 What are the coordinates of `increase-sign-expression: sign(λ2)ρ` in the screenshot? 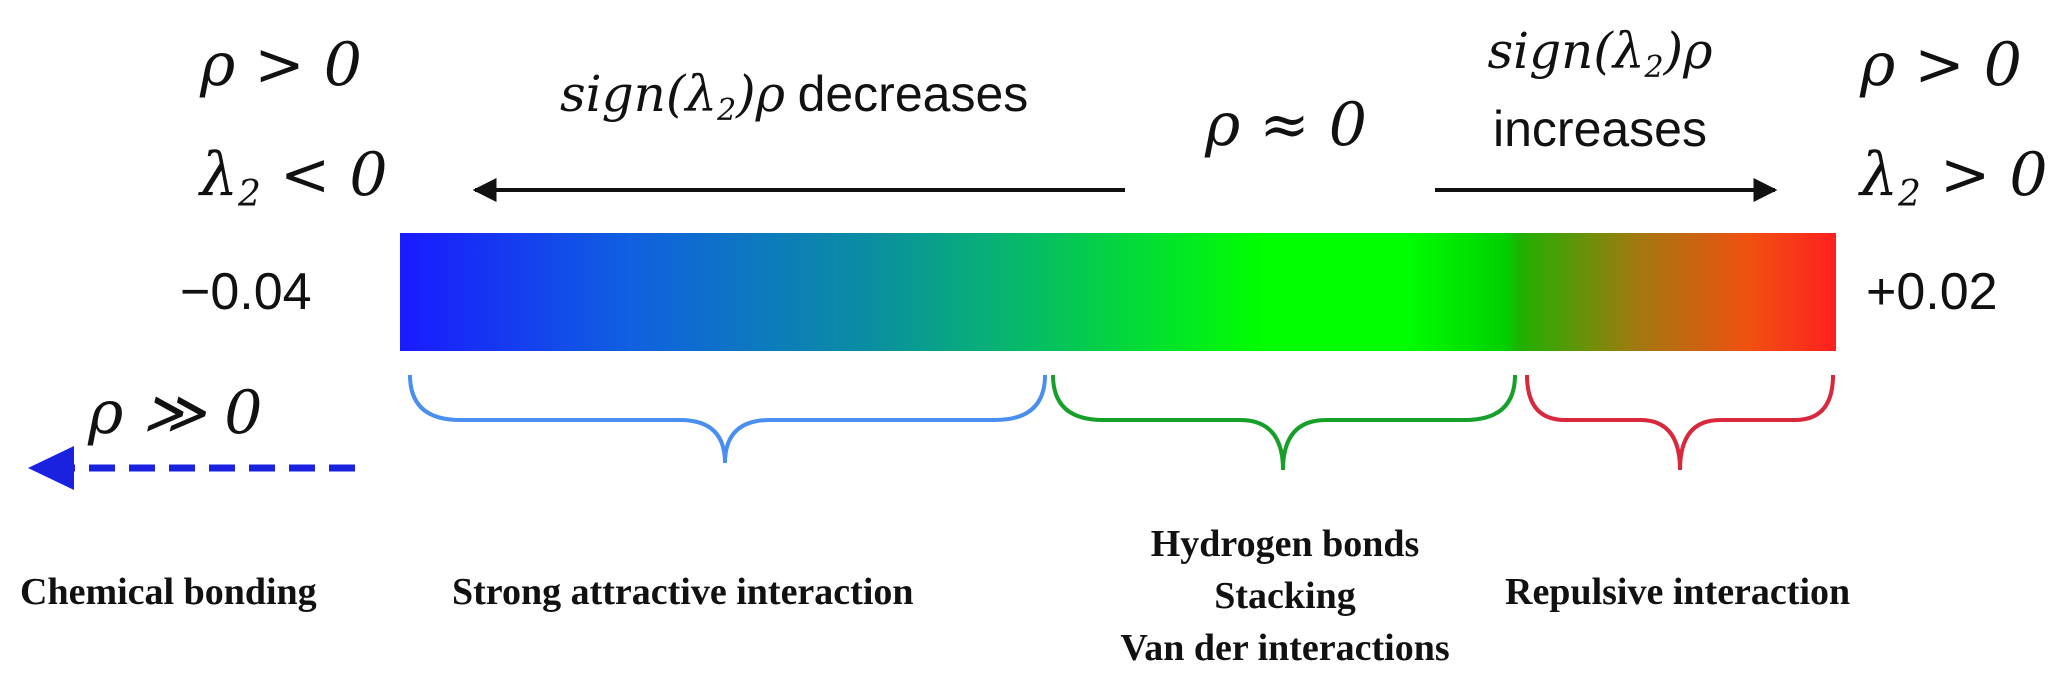 It's located at (1600, 53).